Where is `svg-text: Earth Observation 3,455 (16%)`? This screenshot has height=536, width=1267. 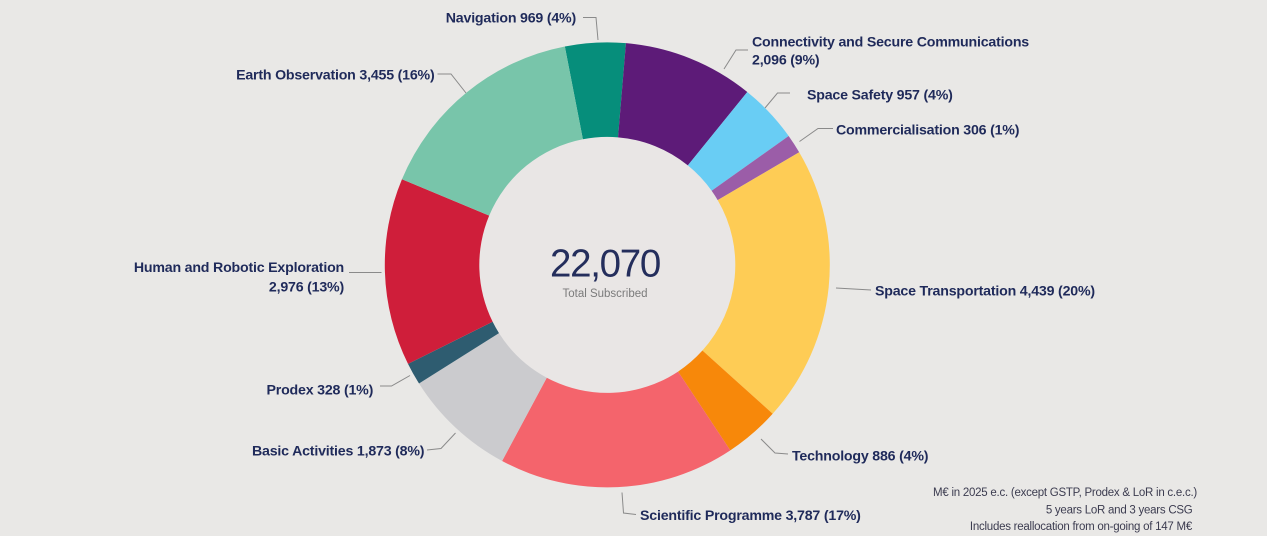 svg-text: Earth Observation 3,455 (16%) is located at coordinates (335, 75).